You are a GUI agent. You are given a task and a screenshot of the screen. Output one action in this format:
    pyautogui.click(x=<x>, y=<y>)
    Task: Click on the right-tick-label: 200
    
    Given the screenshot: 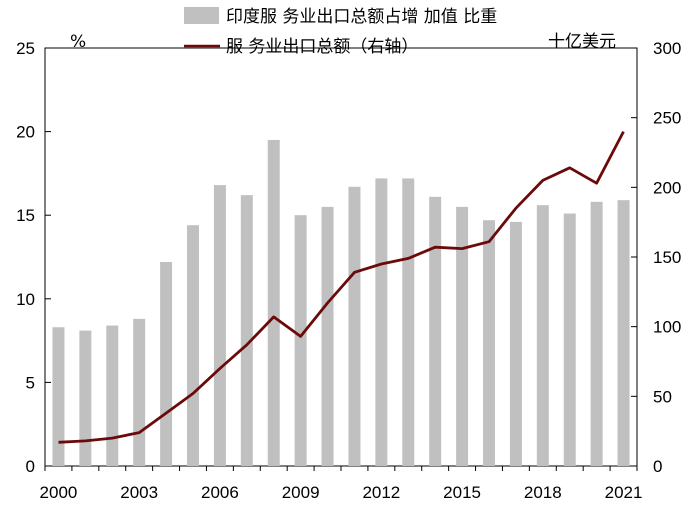 What is the action you would take?
    pyautogui.click(x=667, y=187)
    